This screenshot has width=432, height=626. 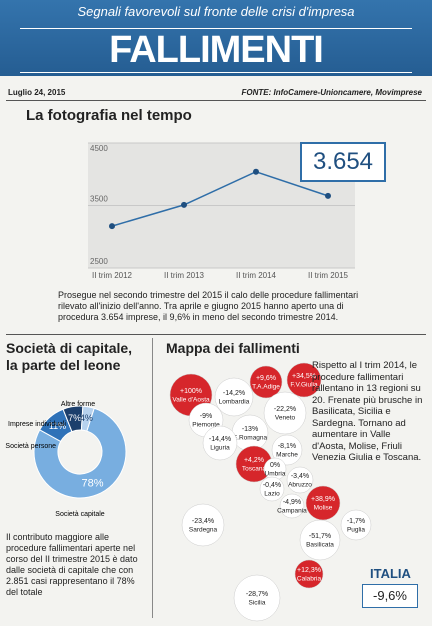 I want to click on region-name: E.Romagna, so click(x=250, y=438).